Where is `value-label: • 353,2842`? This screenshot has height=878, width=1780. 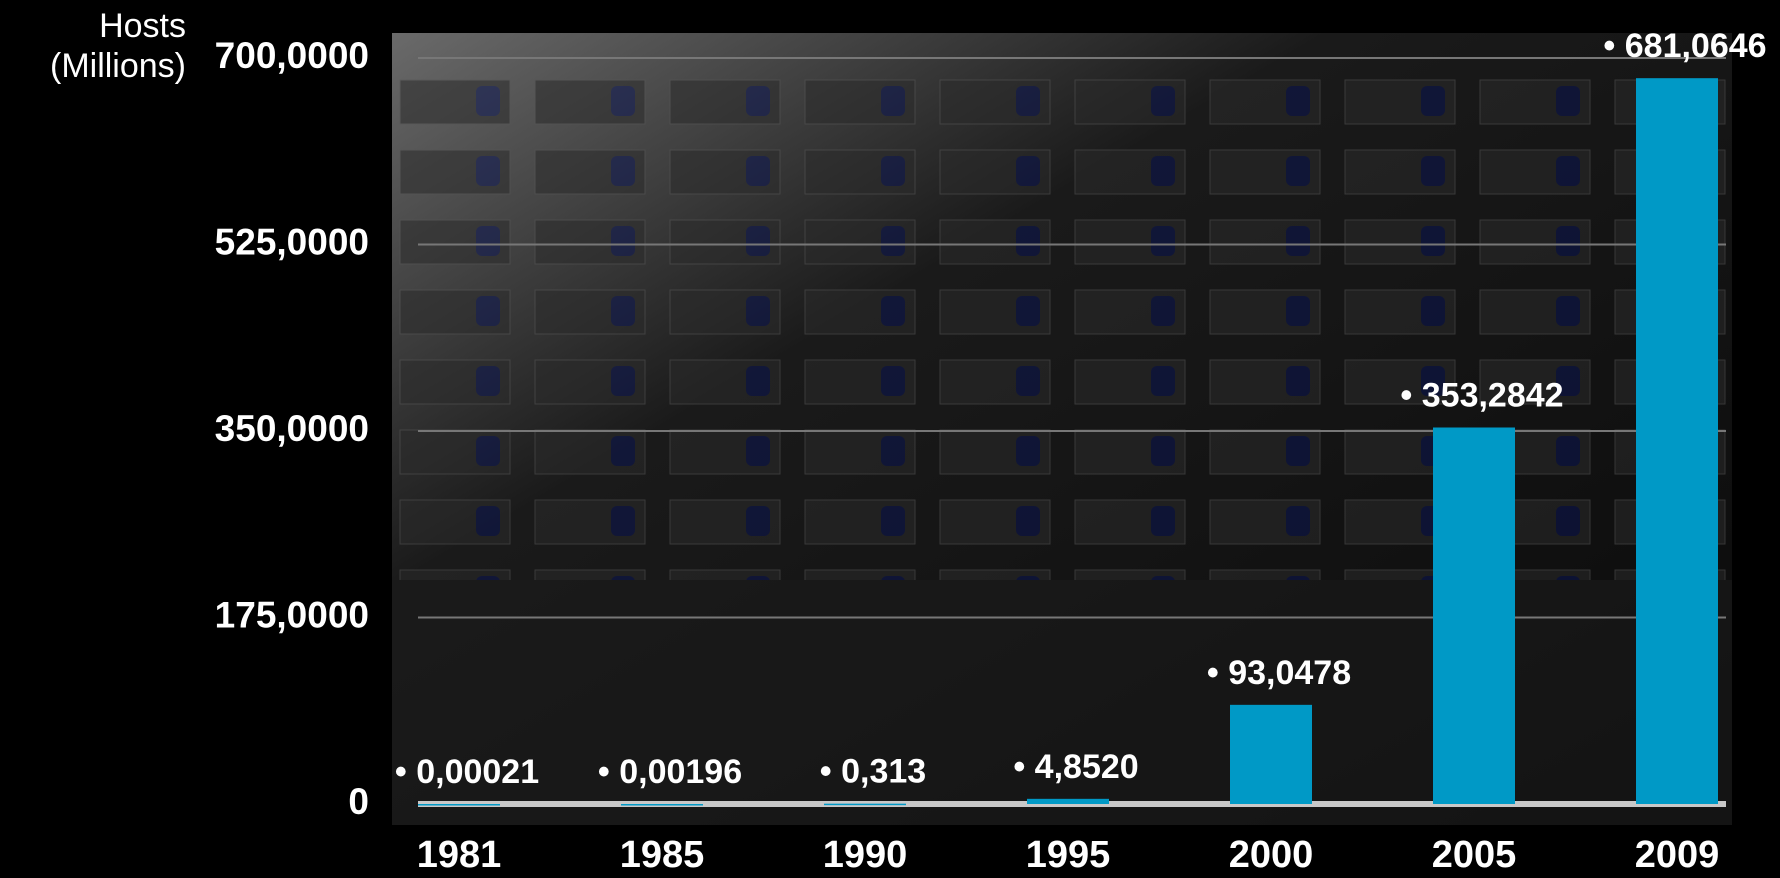
value-label: • 353,2842 is located at coordinates (1481, 395).